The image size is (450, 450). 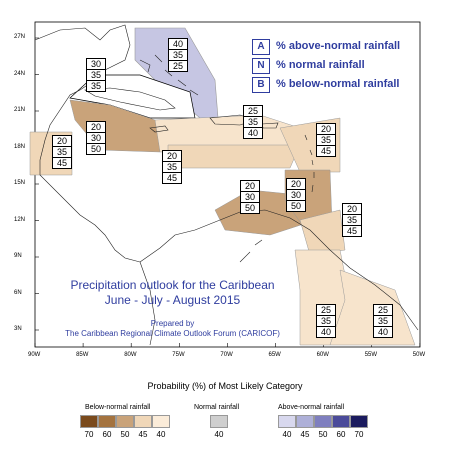 I want to click on longitude-label: 75W, so click(x=178, y=355).